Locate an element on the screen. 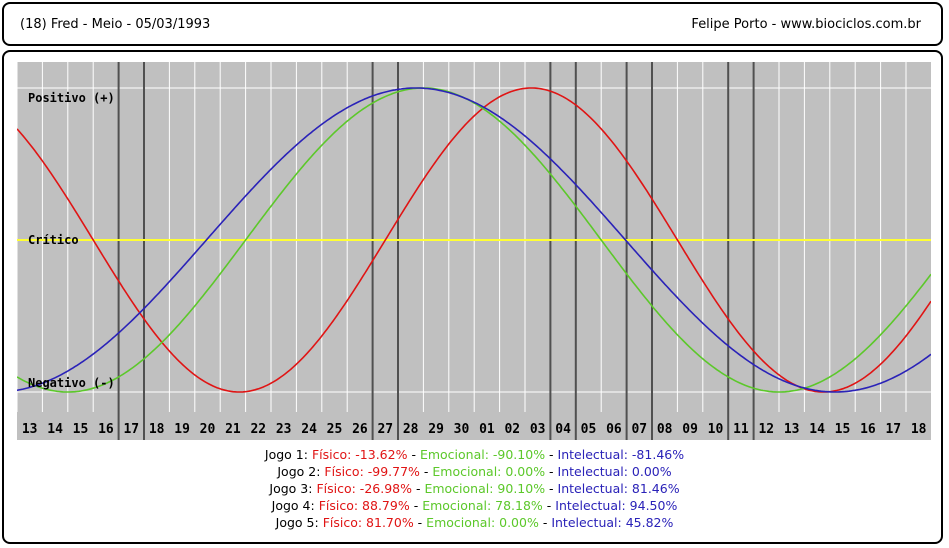 The width and height of the screenshot is (949, 548). stat-intelectual: Intelectual: -81.46% is located at coordinates (621, 454).